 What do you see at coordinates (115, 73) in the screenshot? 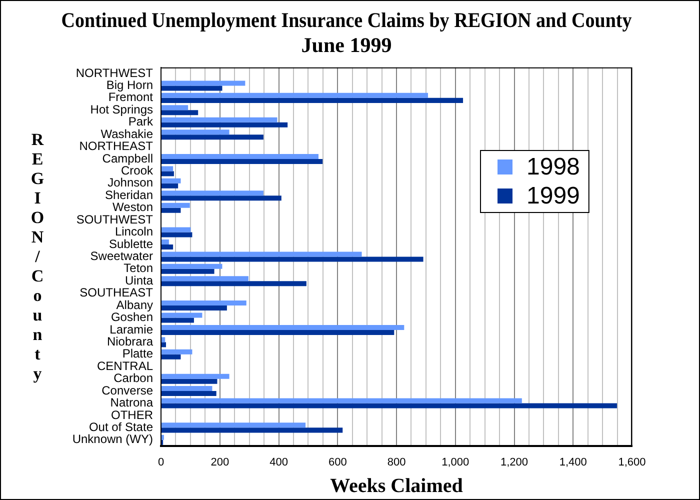
I see `y-tick-label: NORTHWEST` at bounding box center [115, 73].